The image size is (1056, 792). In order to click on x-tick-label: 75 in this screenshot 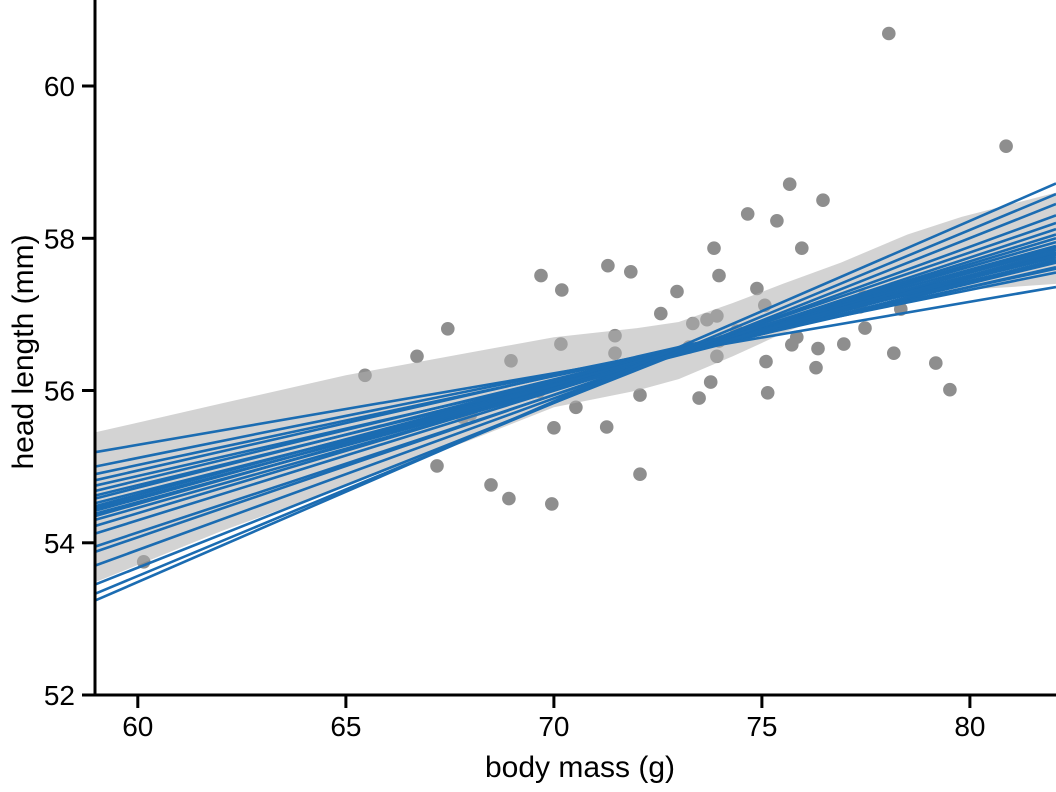, I will do `click(761, 726)`.